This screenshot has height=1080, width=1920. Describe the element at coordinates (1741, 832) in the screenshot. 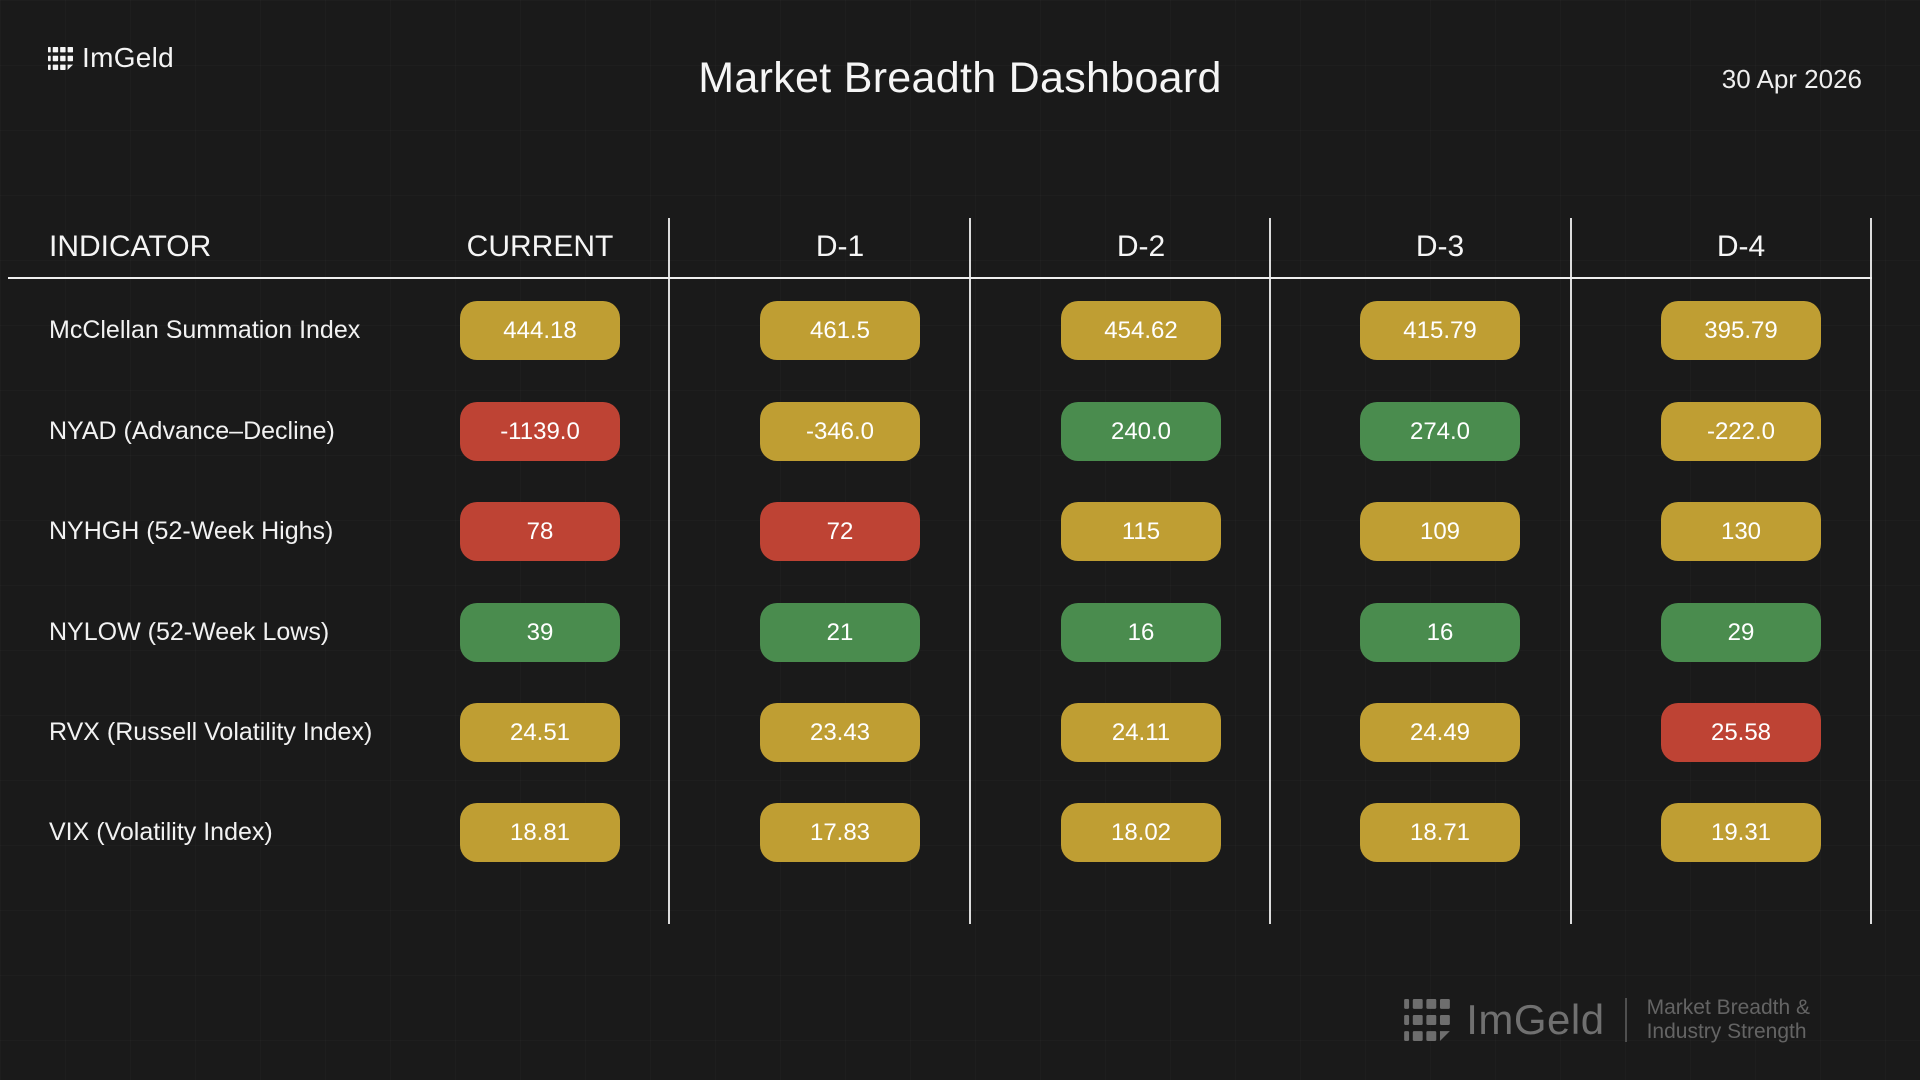

I see `value-pill: 19.31` at that location.